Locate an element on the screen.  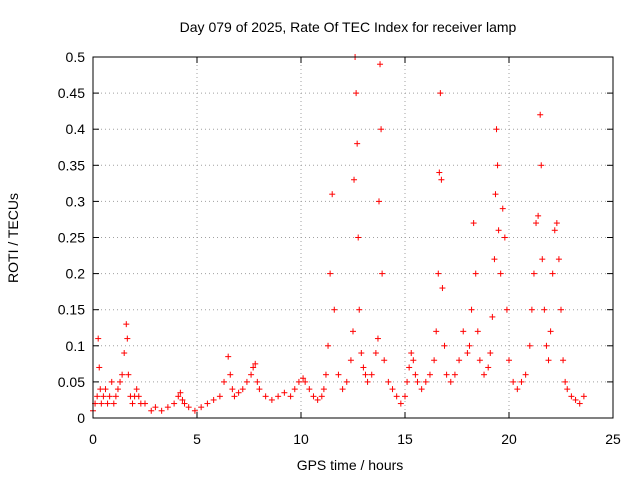
y-tick-label: 0.45 is located at coordinates (71, 93).